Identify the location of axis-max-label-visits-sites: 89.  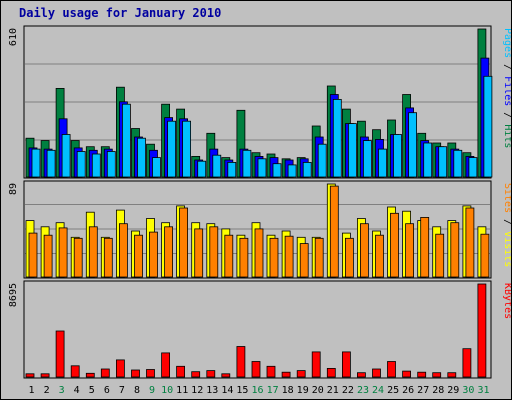
(13, 189).